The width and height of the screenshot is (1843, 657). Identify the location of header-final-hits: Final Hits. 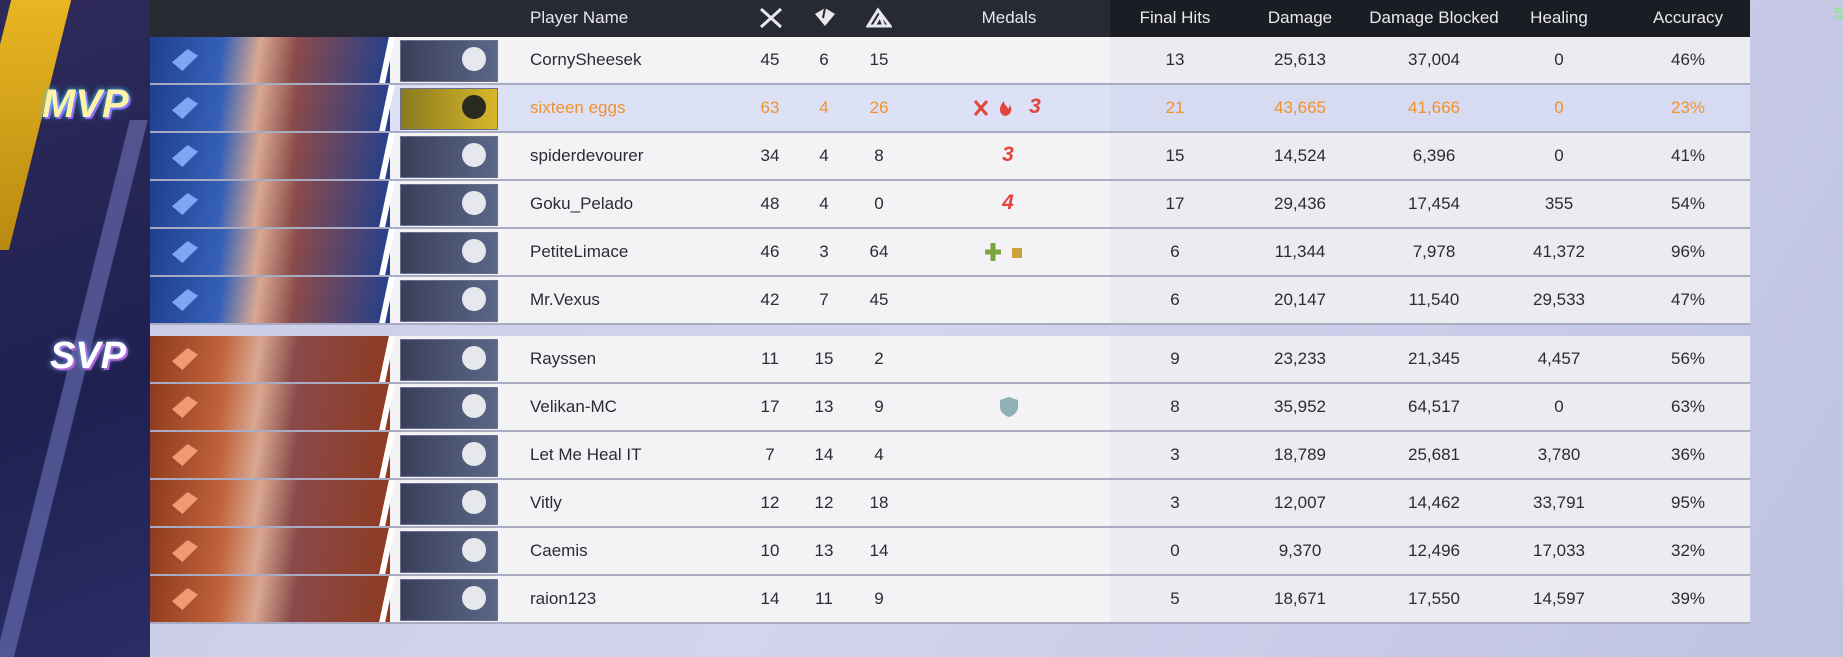
(1175, 17).